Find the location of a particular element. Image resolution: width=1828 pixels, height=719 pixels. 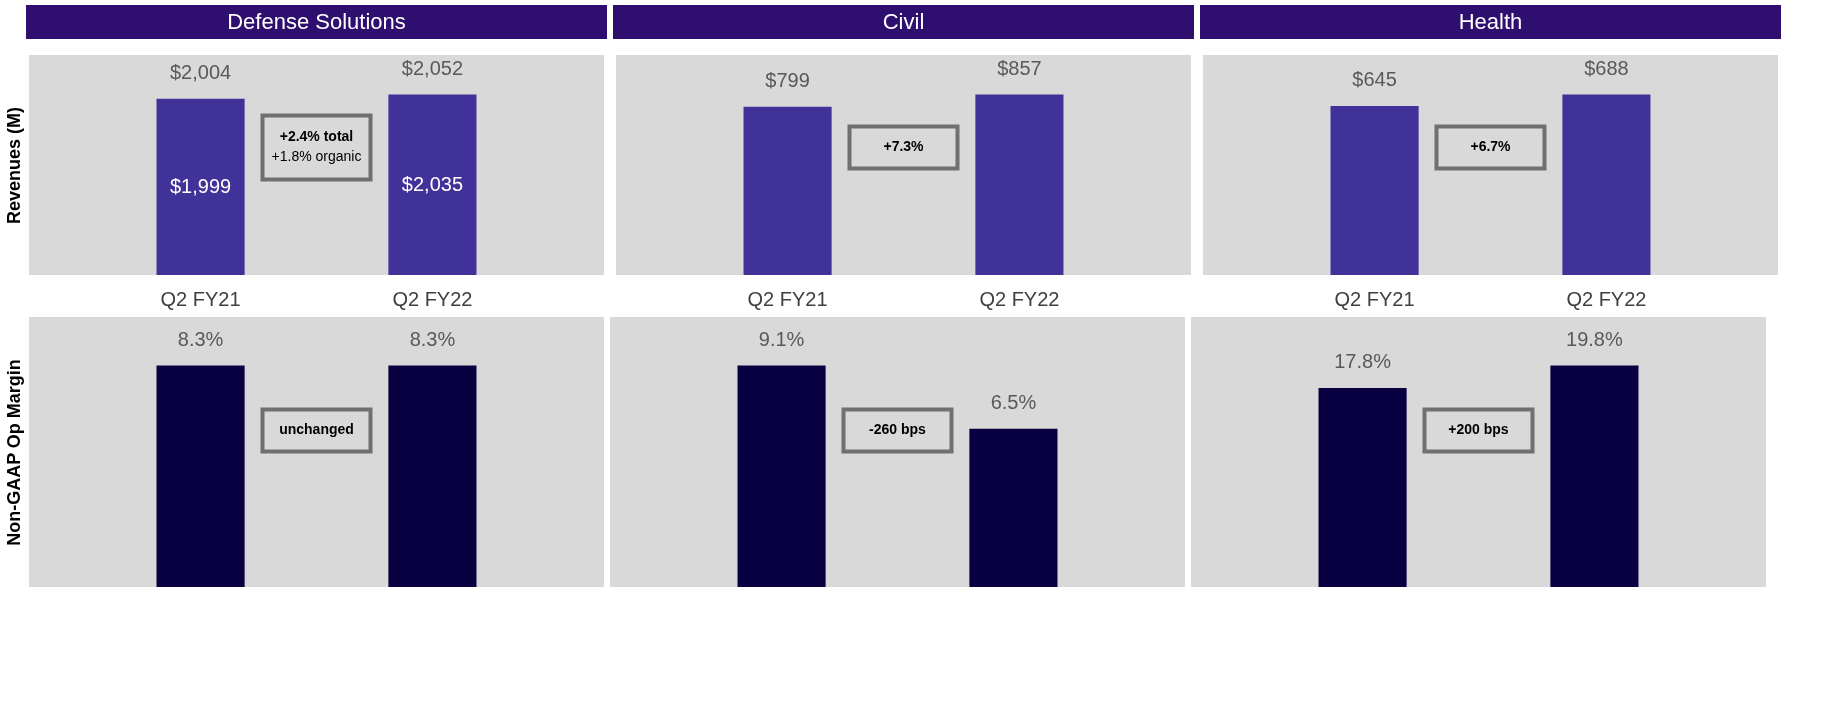

annotation: +2.4% total is located at coordinates (316, 136).